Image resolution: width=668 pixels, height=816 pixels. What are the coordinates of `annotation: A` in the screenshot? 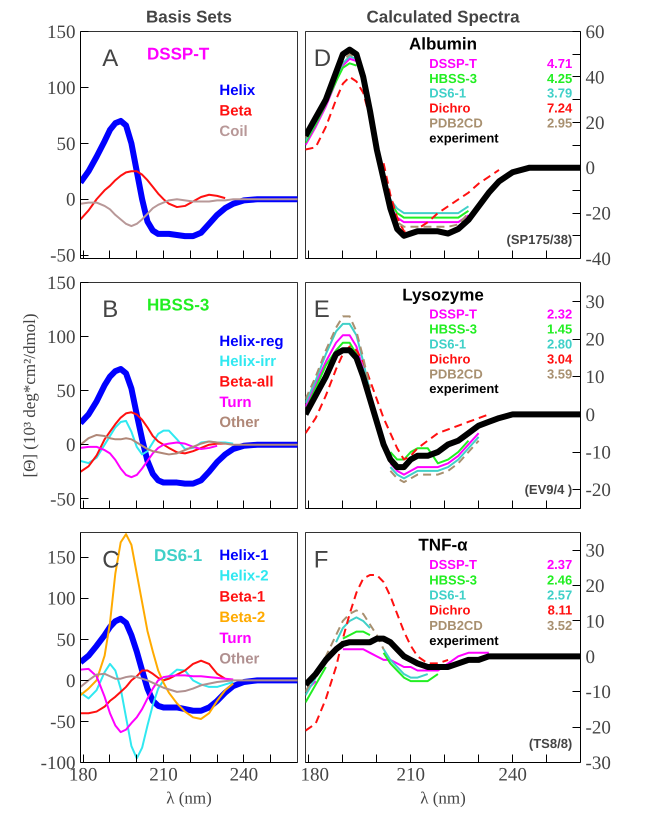 It's located at (110, 58).